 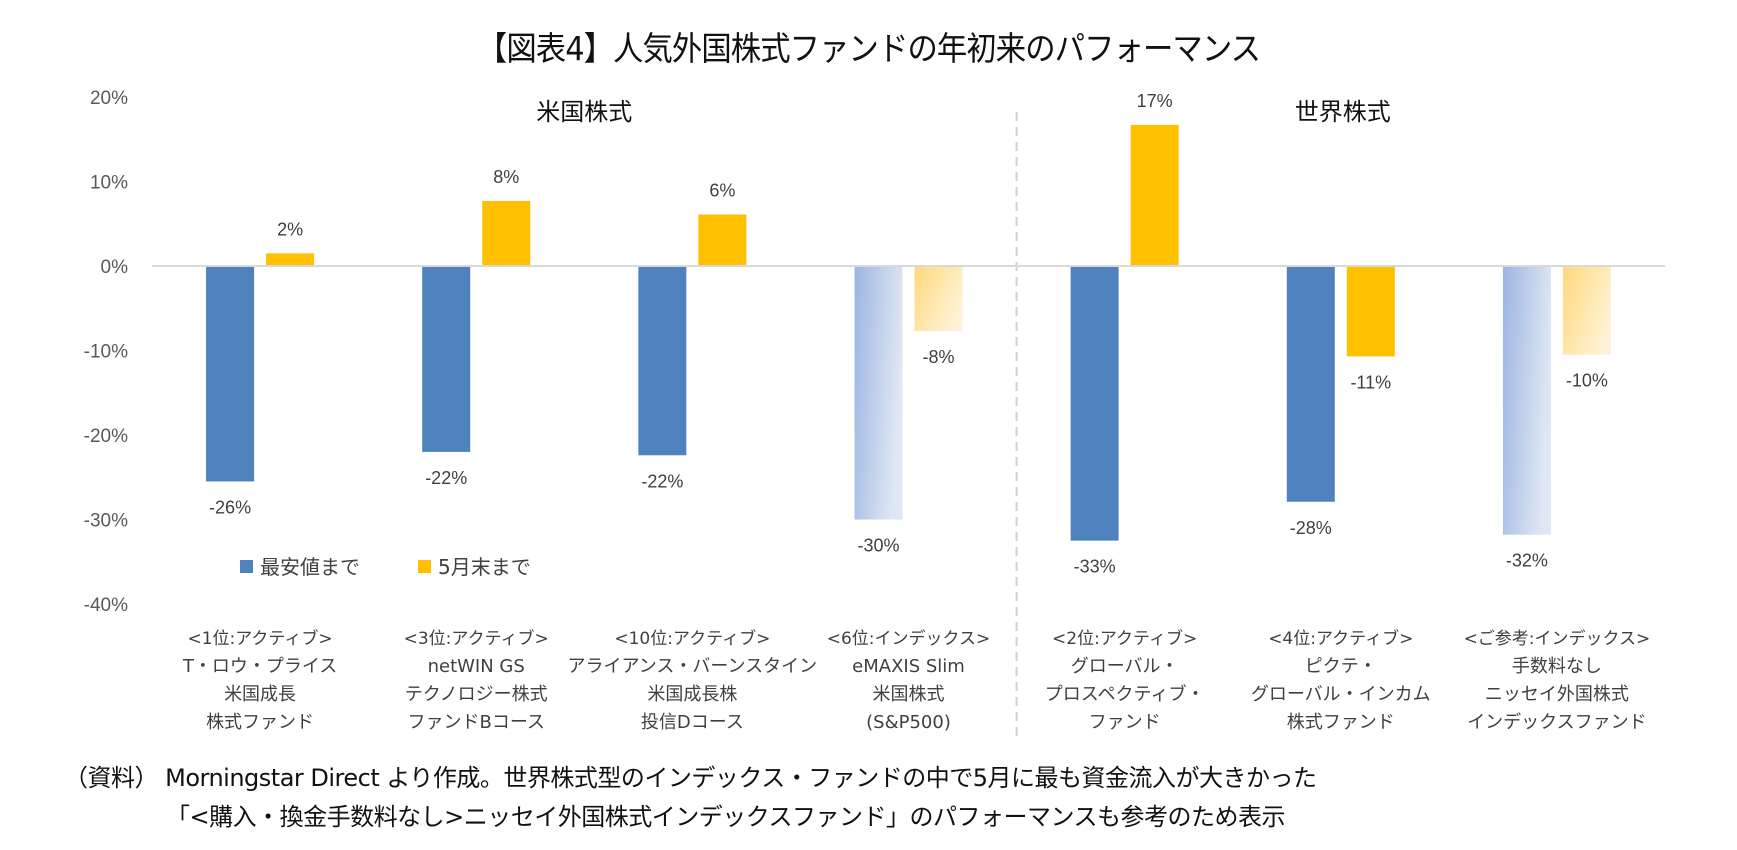 What do you see at coordinates (909, 638) in the screenshot?
I see `category-label-line: <6位:インデックス>` at bounding box center [909, 638].